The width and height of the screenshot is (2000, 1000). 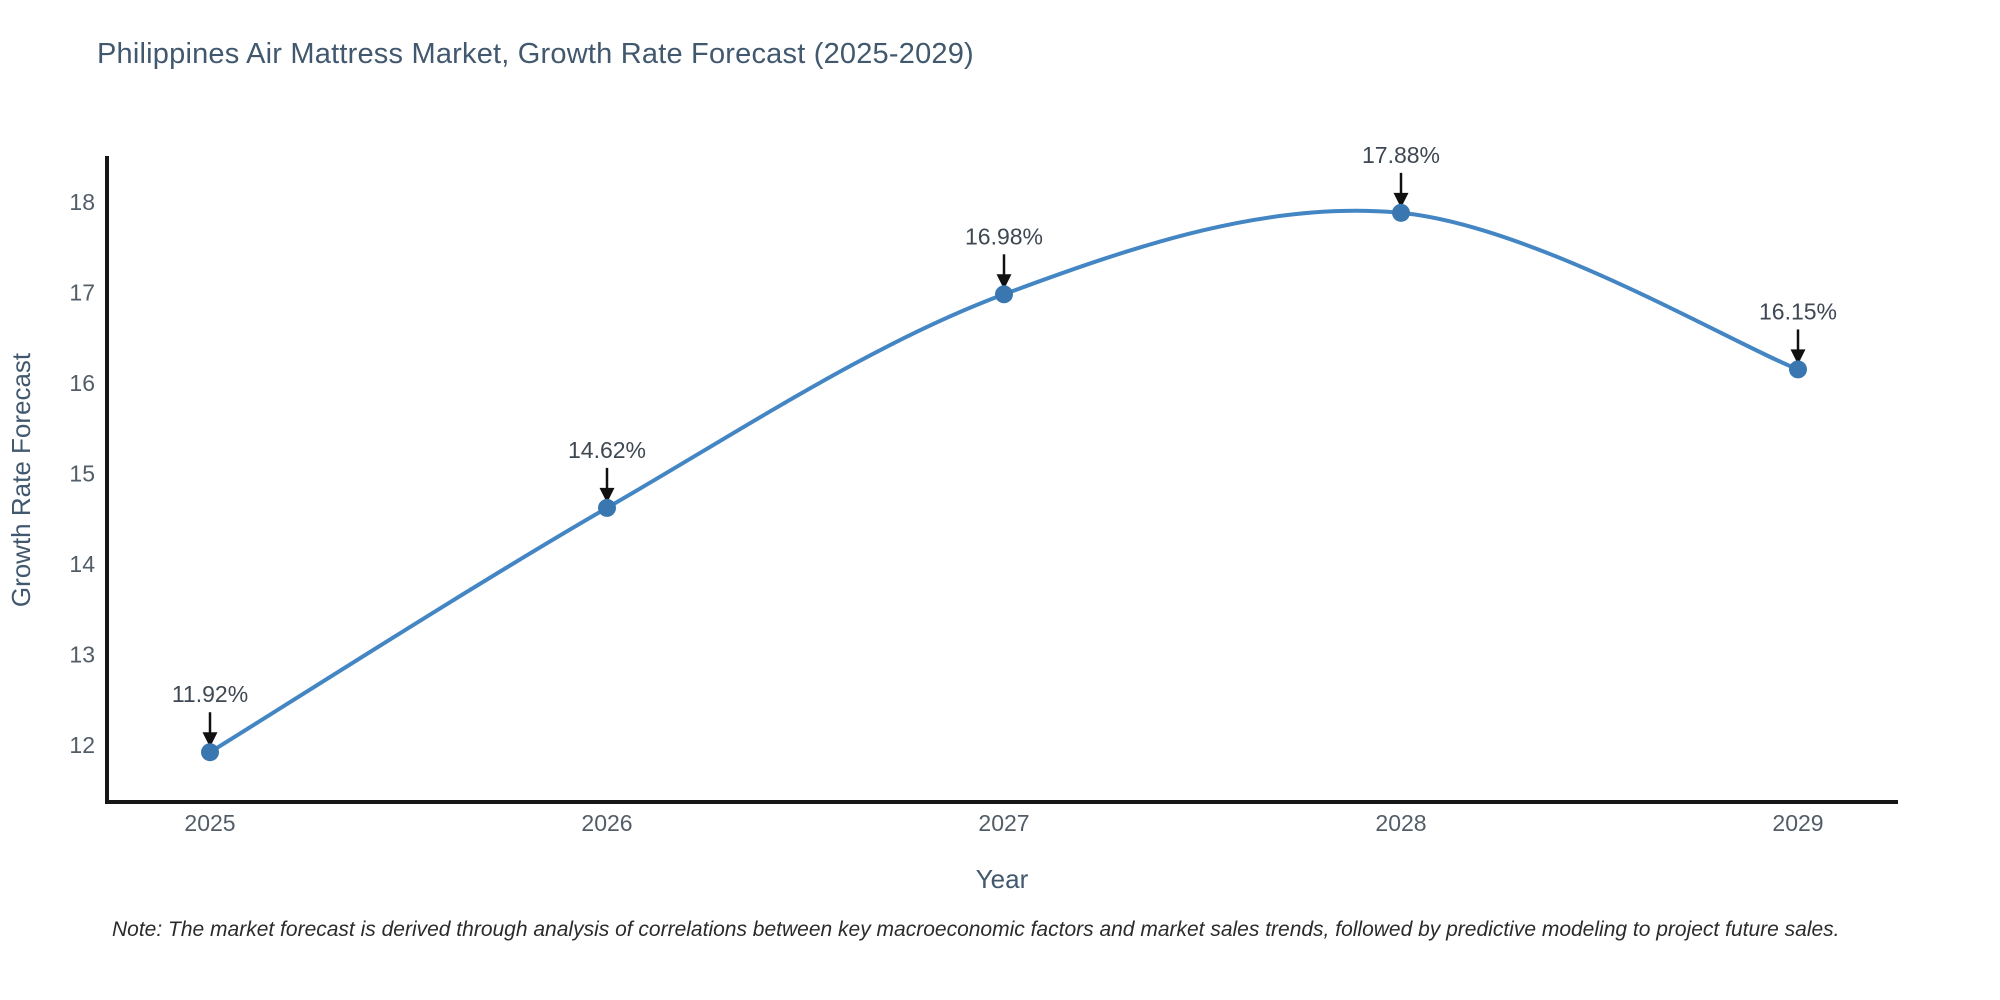 I want to click on x-tick-label: 2027, so click(x=1003, y=823).